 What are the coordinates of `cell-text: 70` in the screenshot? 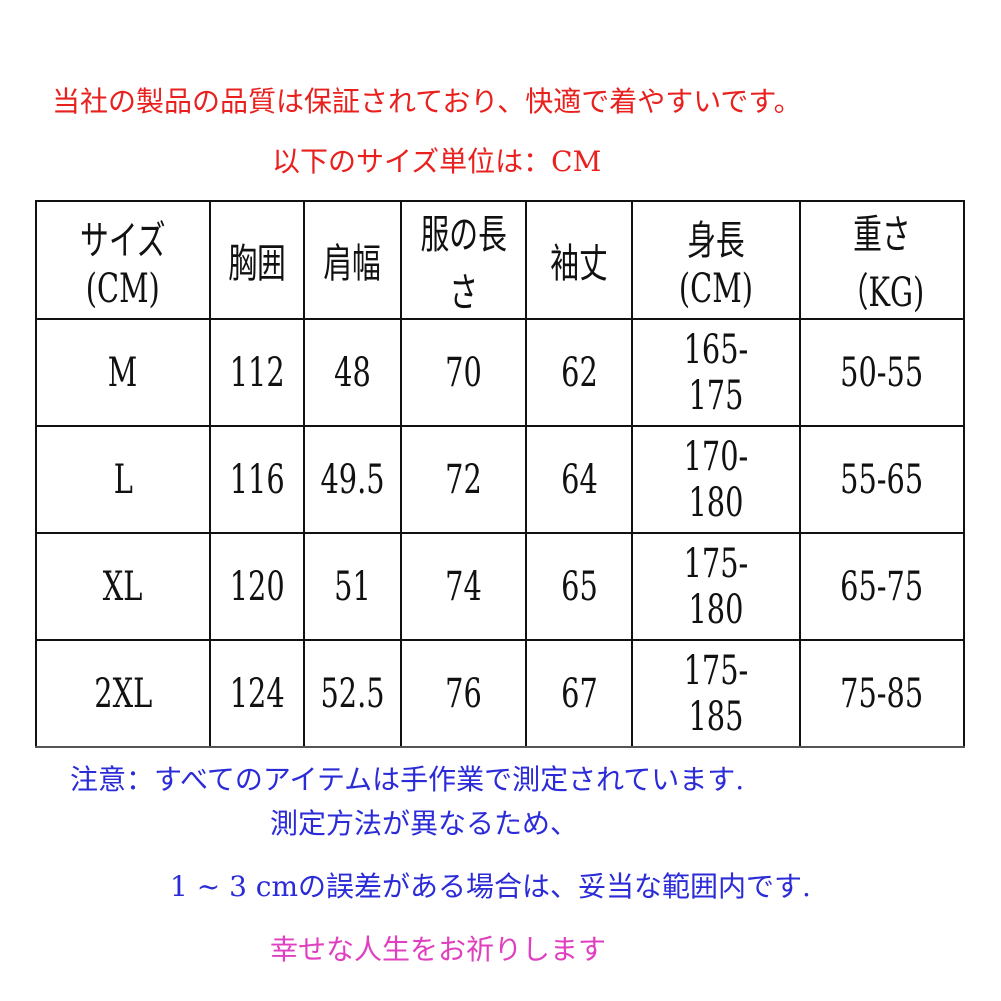 It's located at (463, 372).